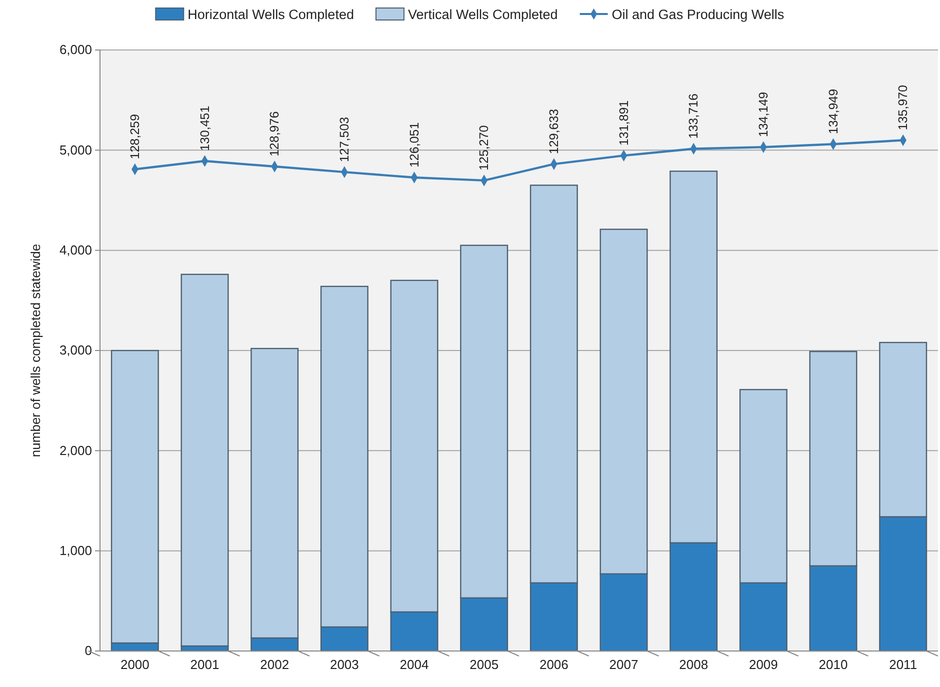 This screenshot has height=687, width=940. I want to click on x-tick-label: 2009, so click(763, 664).